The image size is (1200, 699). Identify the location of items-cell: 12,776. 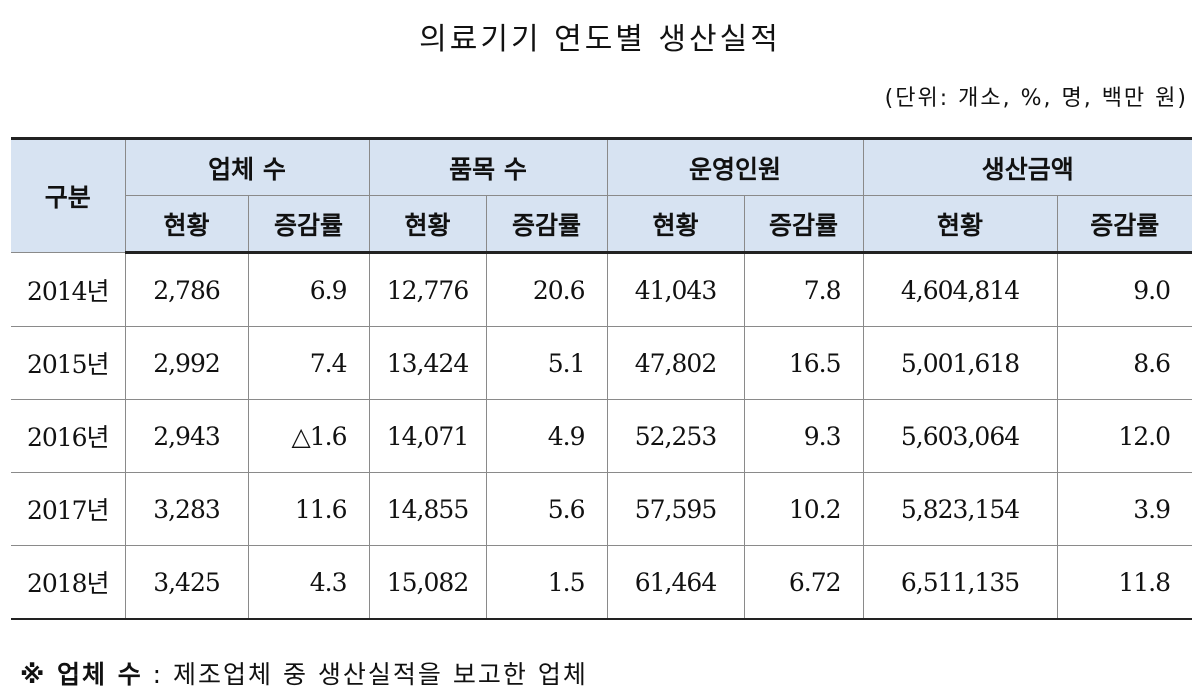
(427, 289).